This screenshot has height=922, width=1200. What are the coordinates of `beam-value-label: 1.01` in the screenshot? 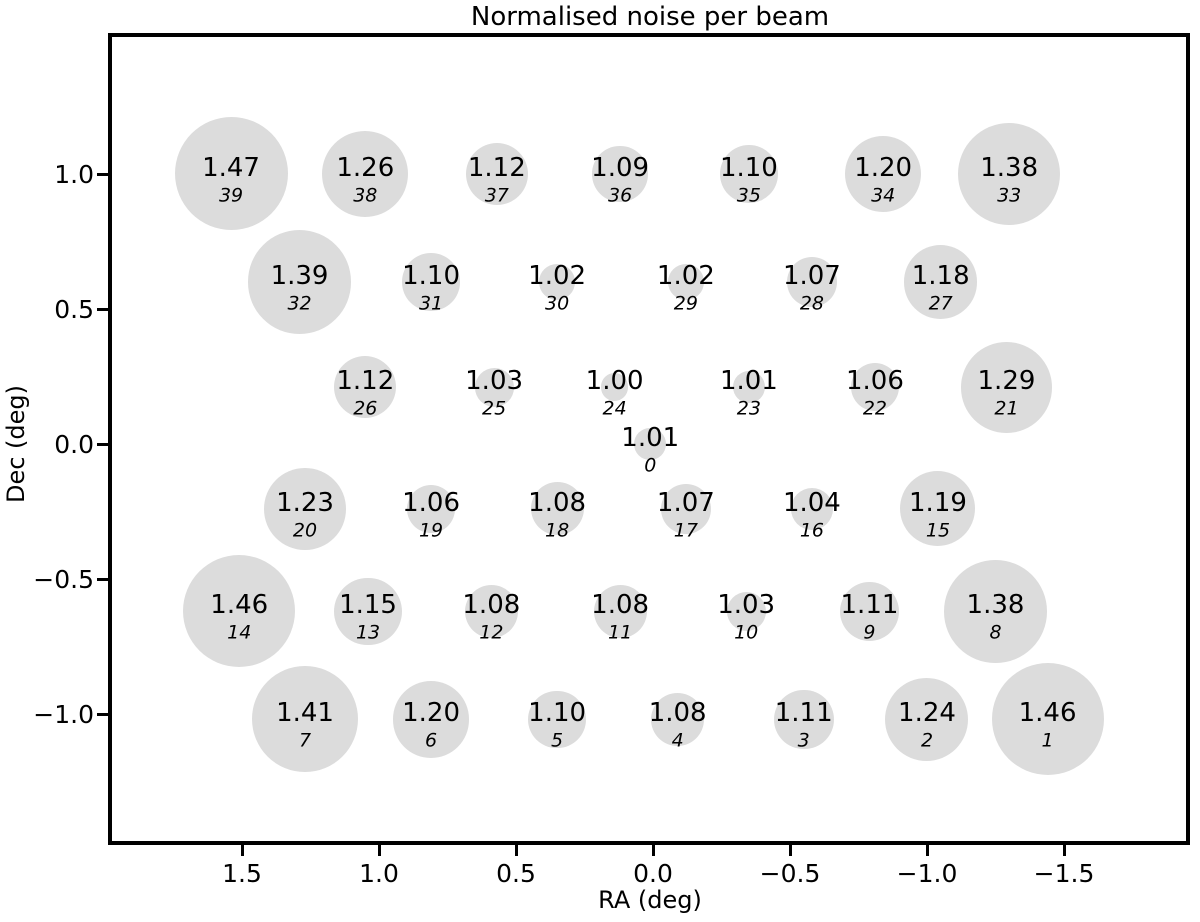 It's located at (748, 381).